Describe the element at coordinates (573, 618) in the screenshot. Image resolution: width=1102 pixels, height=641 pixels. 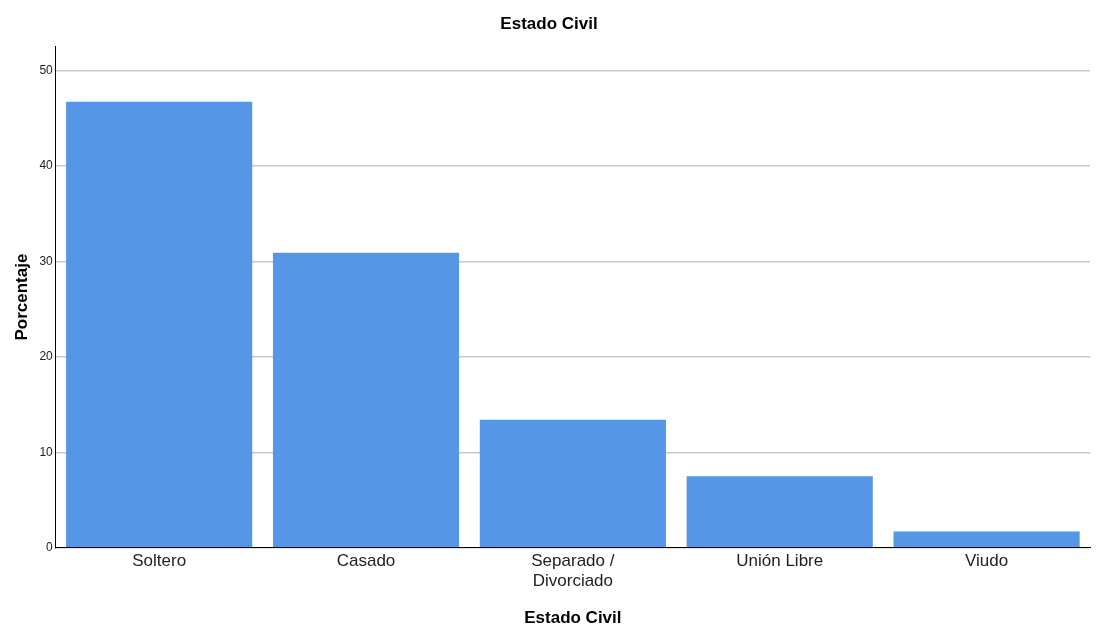
I see `x-axis-title: Estado Civil` at that location.